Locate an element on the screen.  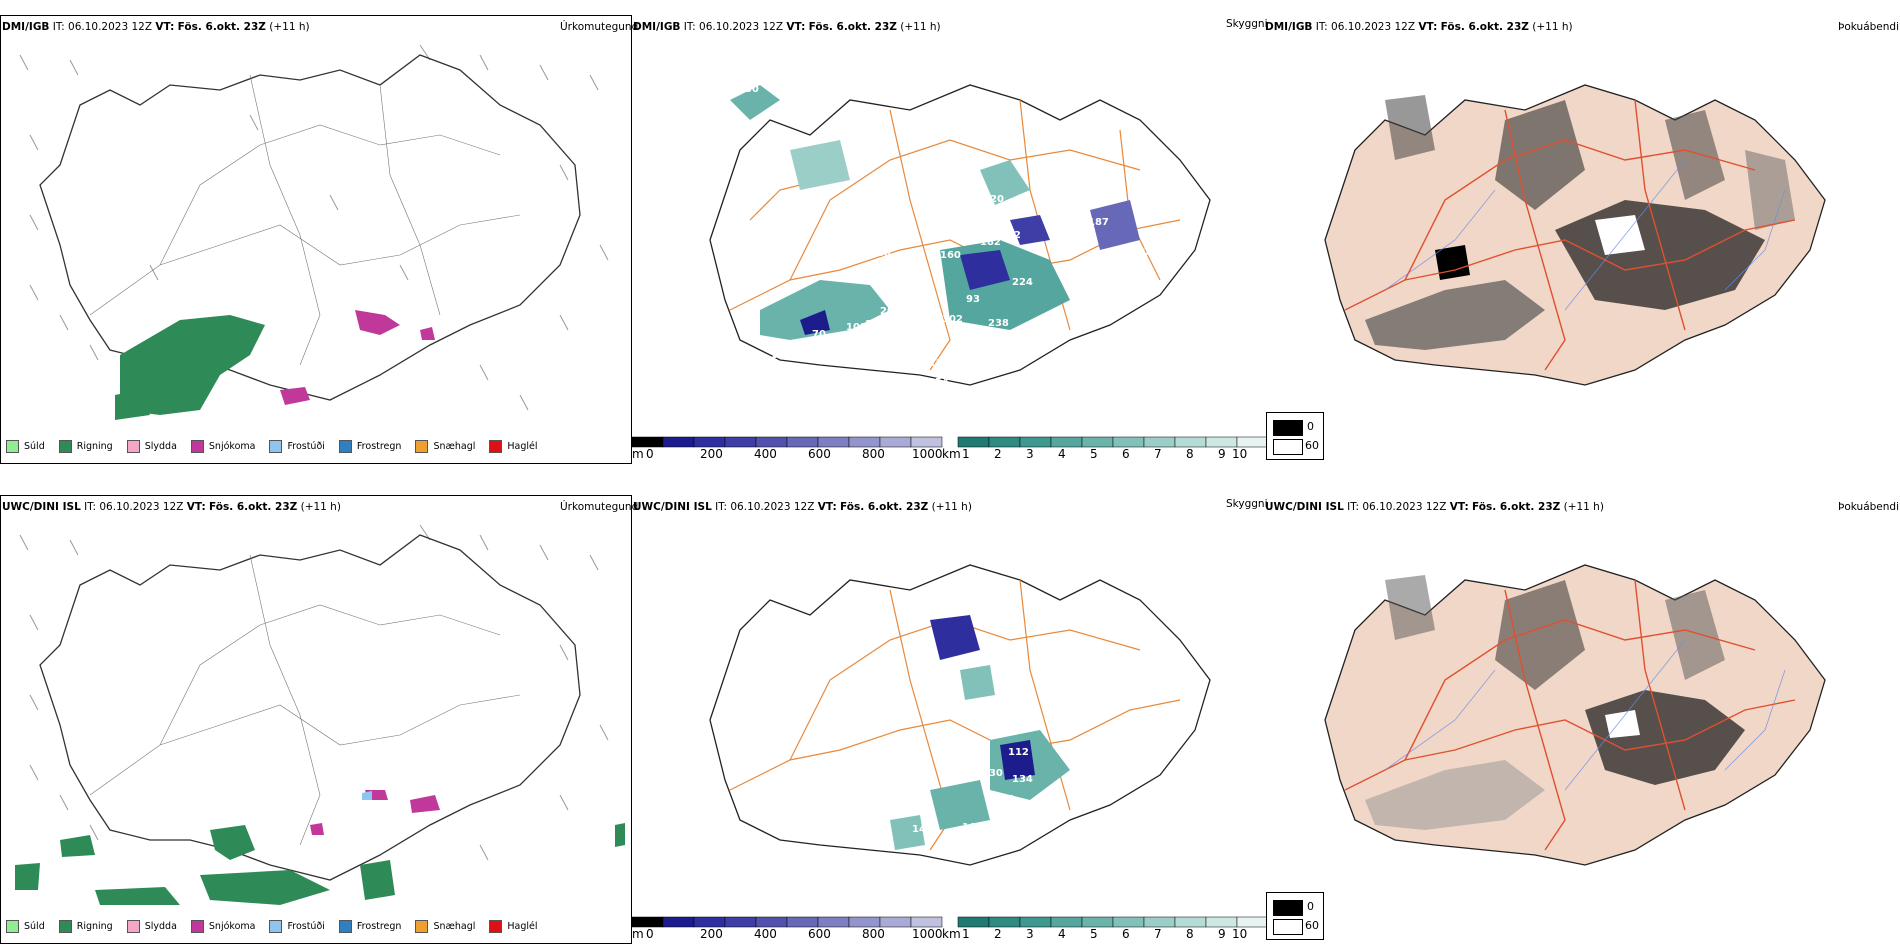
svg-text: 88 is located at coordinates (877, 272).